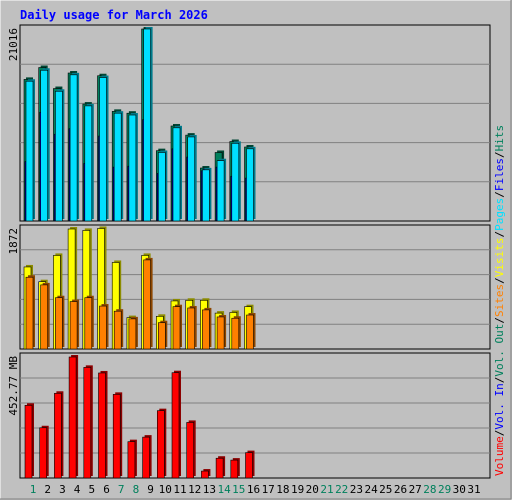 The image size is (512, 500). Describe the element at coordinates (194, 489) in the screenshot. I see `x-label-day-12: 12` at that location.